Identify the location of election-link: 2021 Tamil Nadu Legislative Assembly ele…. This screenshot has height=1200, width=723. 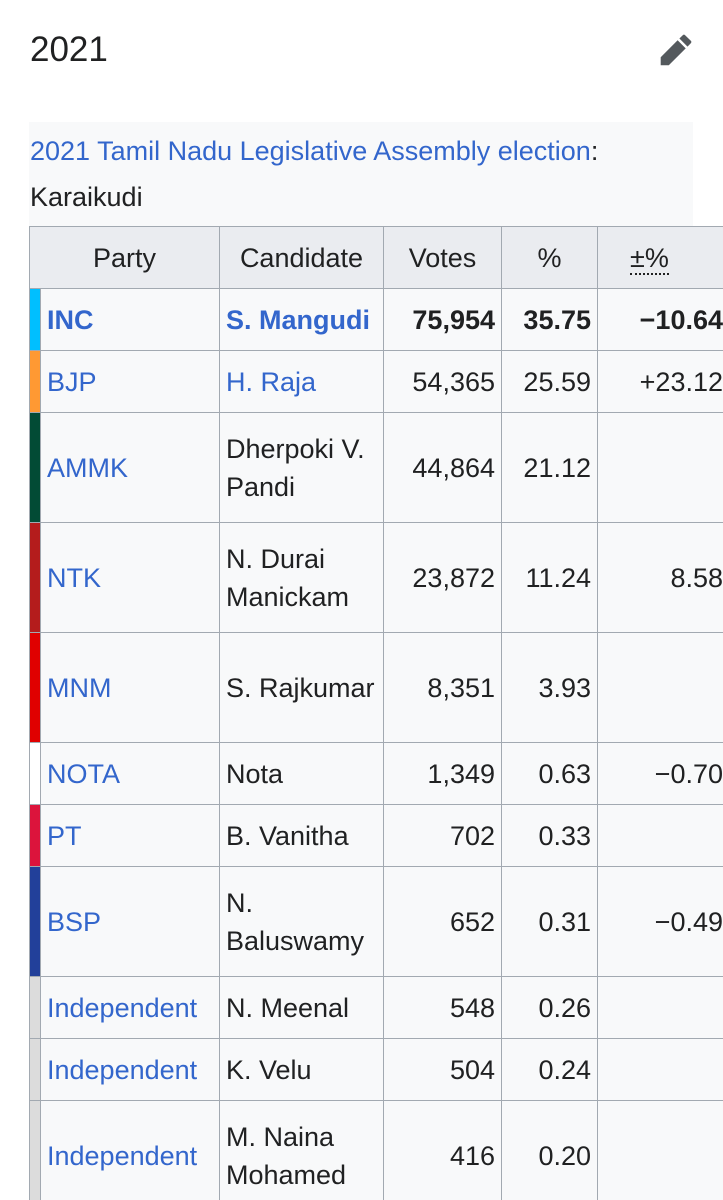
(310, 151).